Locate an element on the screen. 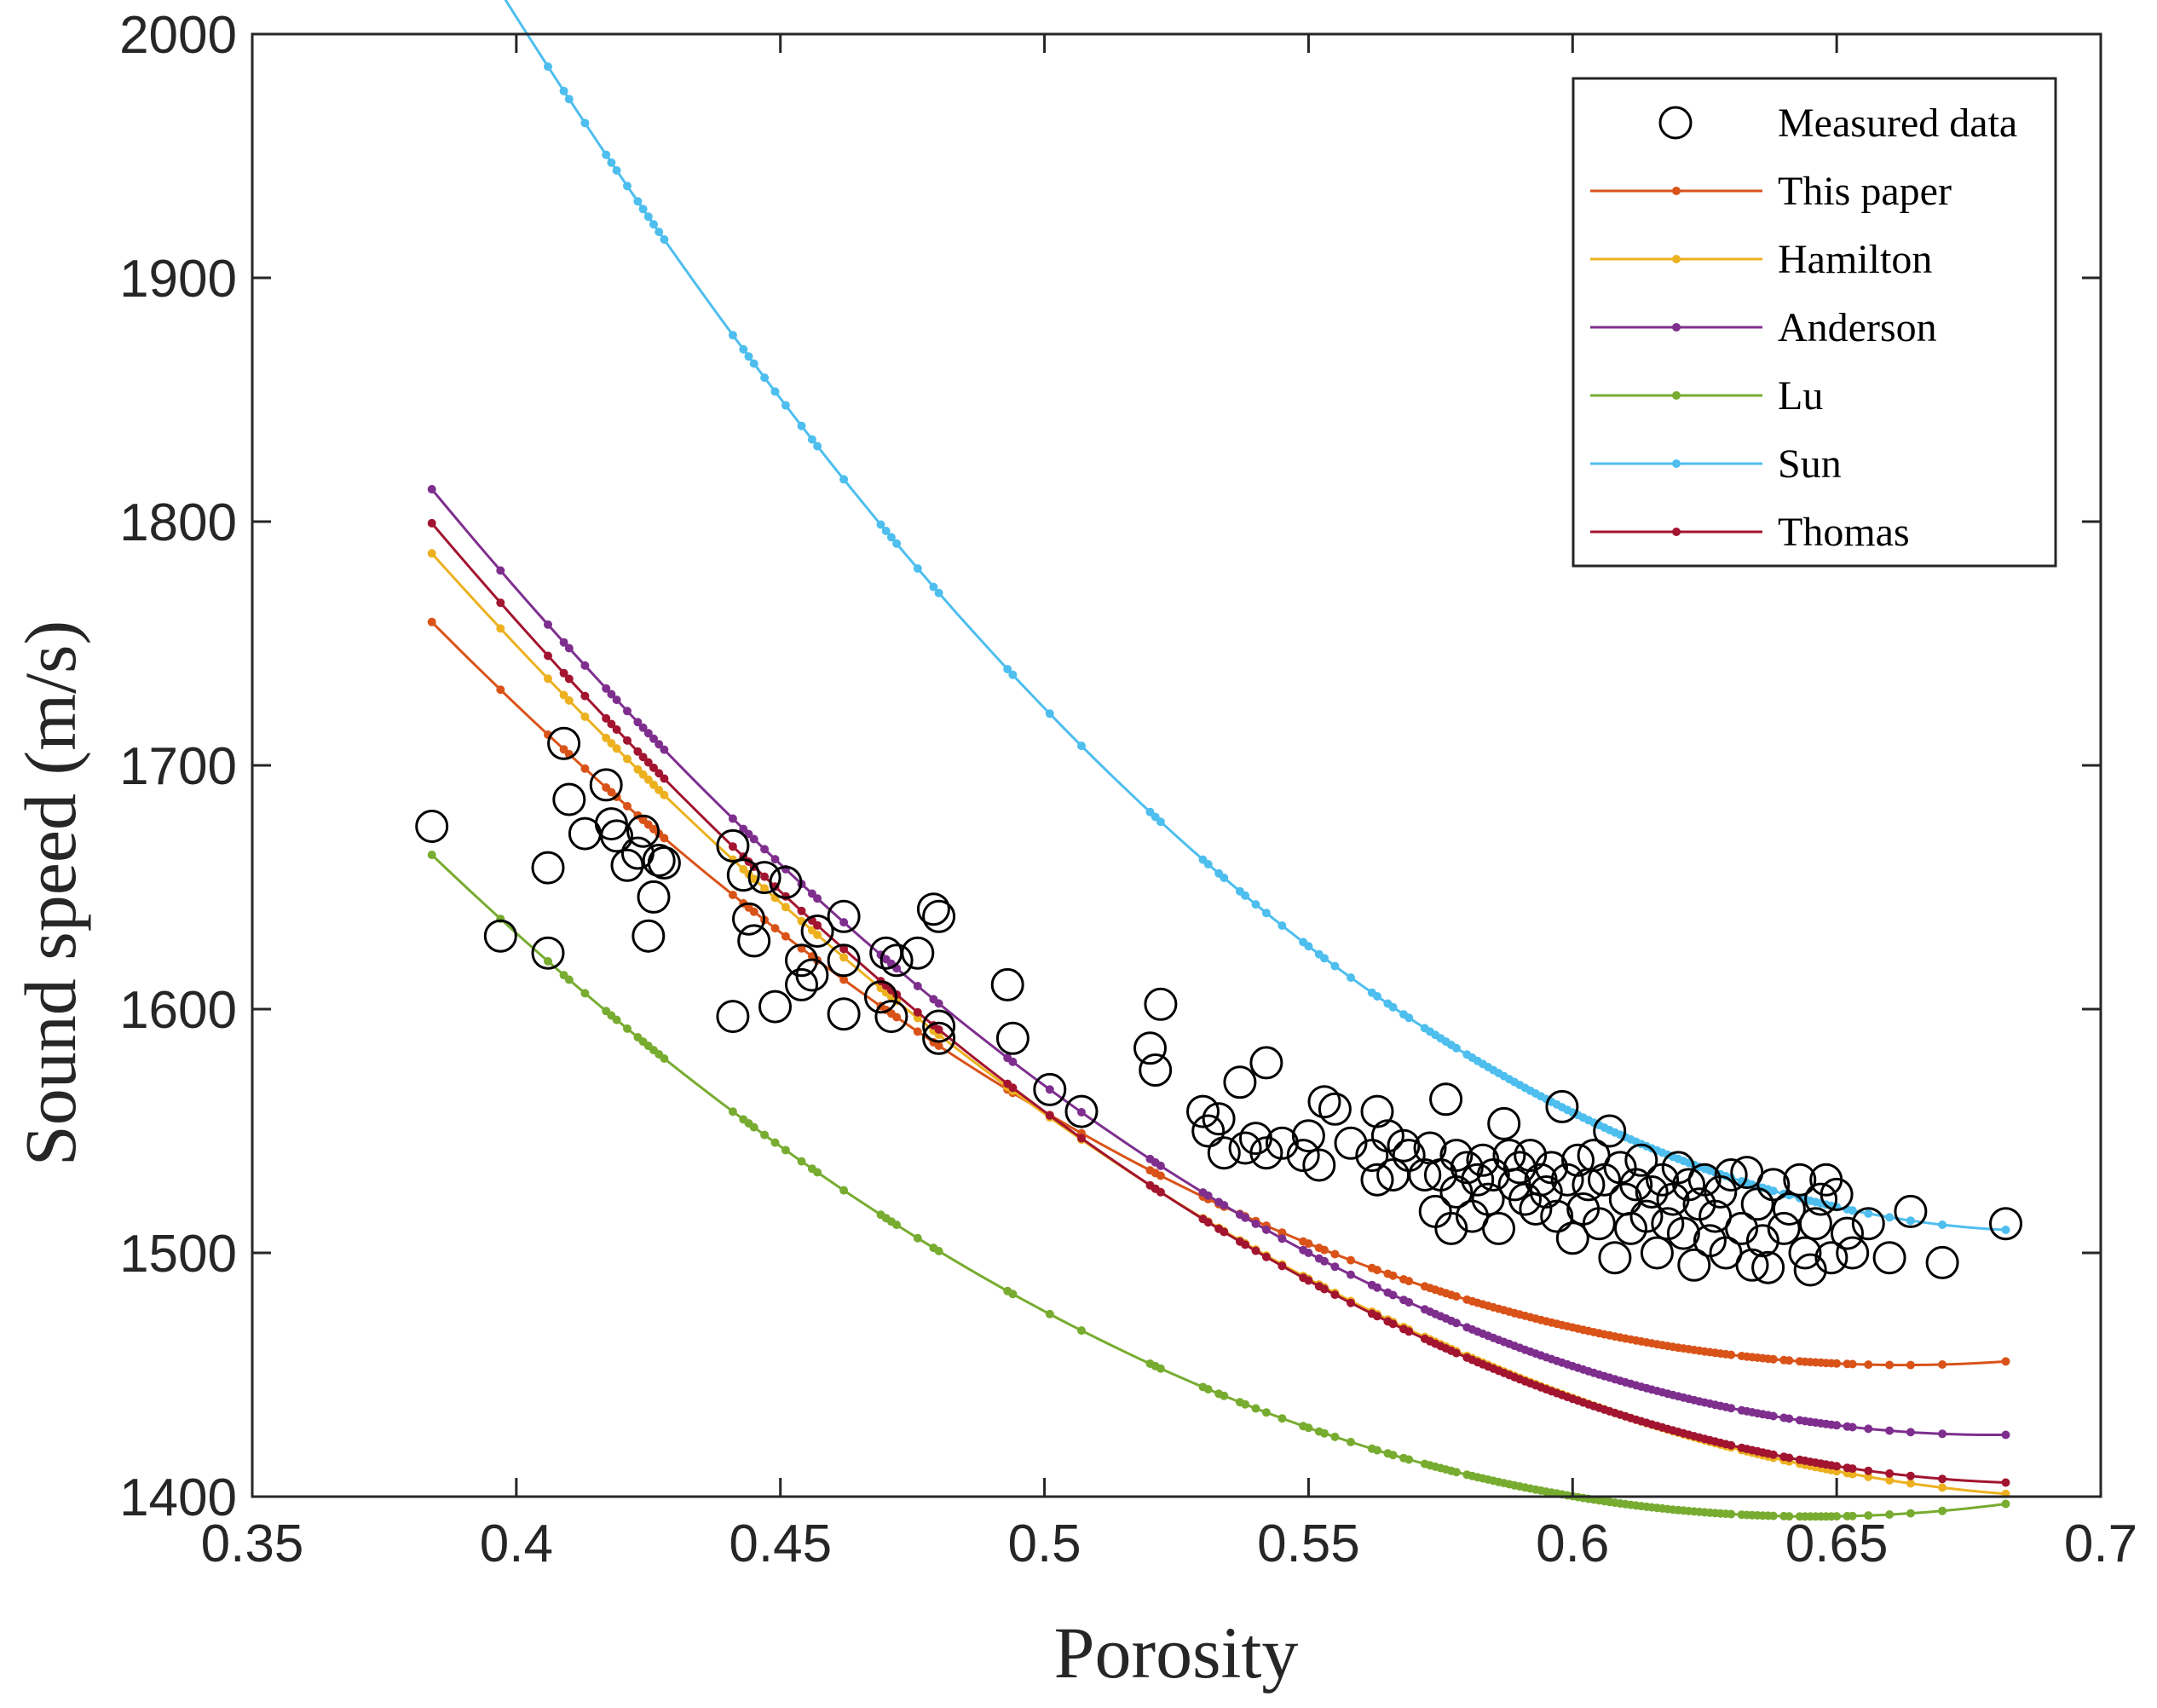 The image size is (2157, 1708). legend-label: Thomas is located at coordinates (1844, 532).